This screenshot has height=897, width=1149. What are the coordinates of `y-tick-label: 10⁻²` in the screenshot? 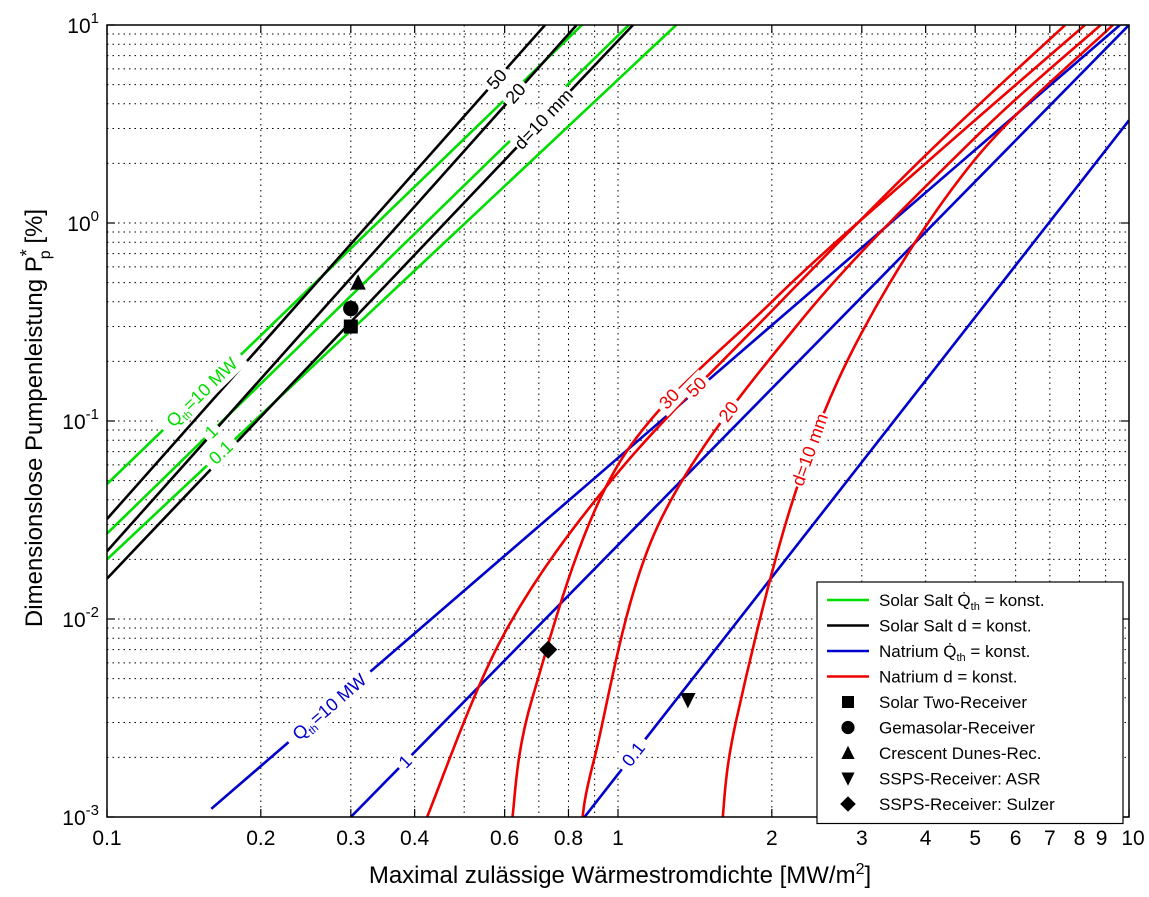 It's located at (80, 618).